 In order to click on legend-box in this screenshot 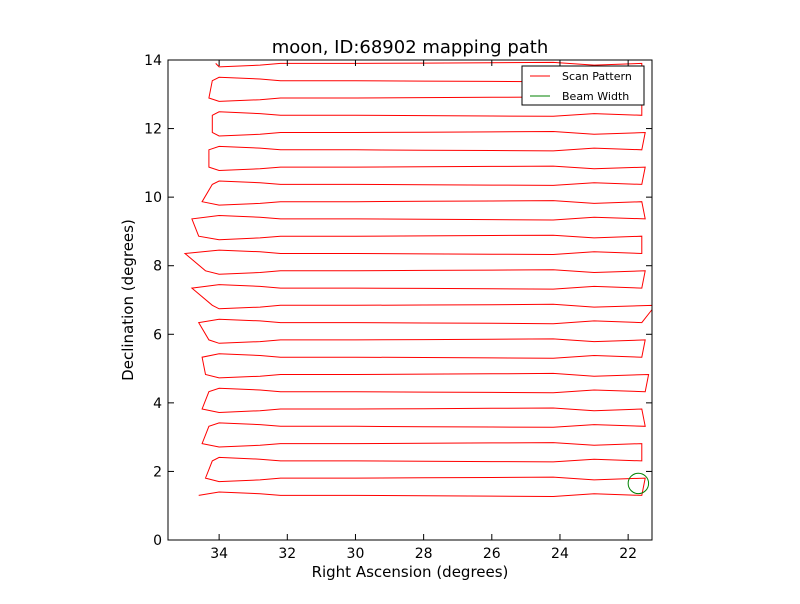, I will do `click(583, 85)`.